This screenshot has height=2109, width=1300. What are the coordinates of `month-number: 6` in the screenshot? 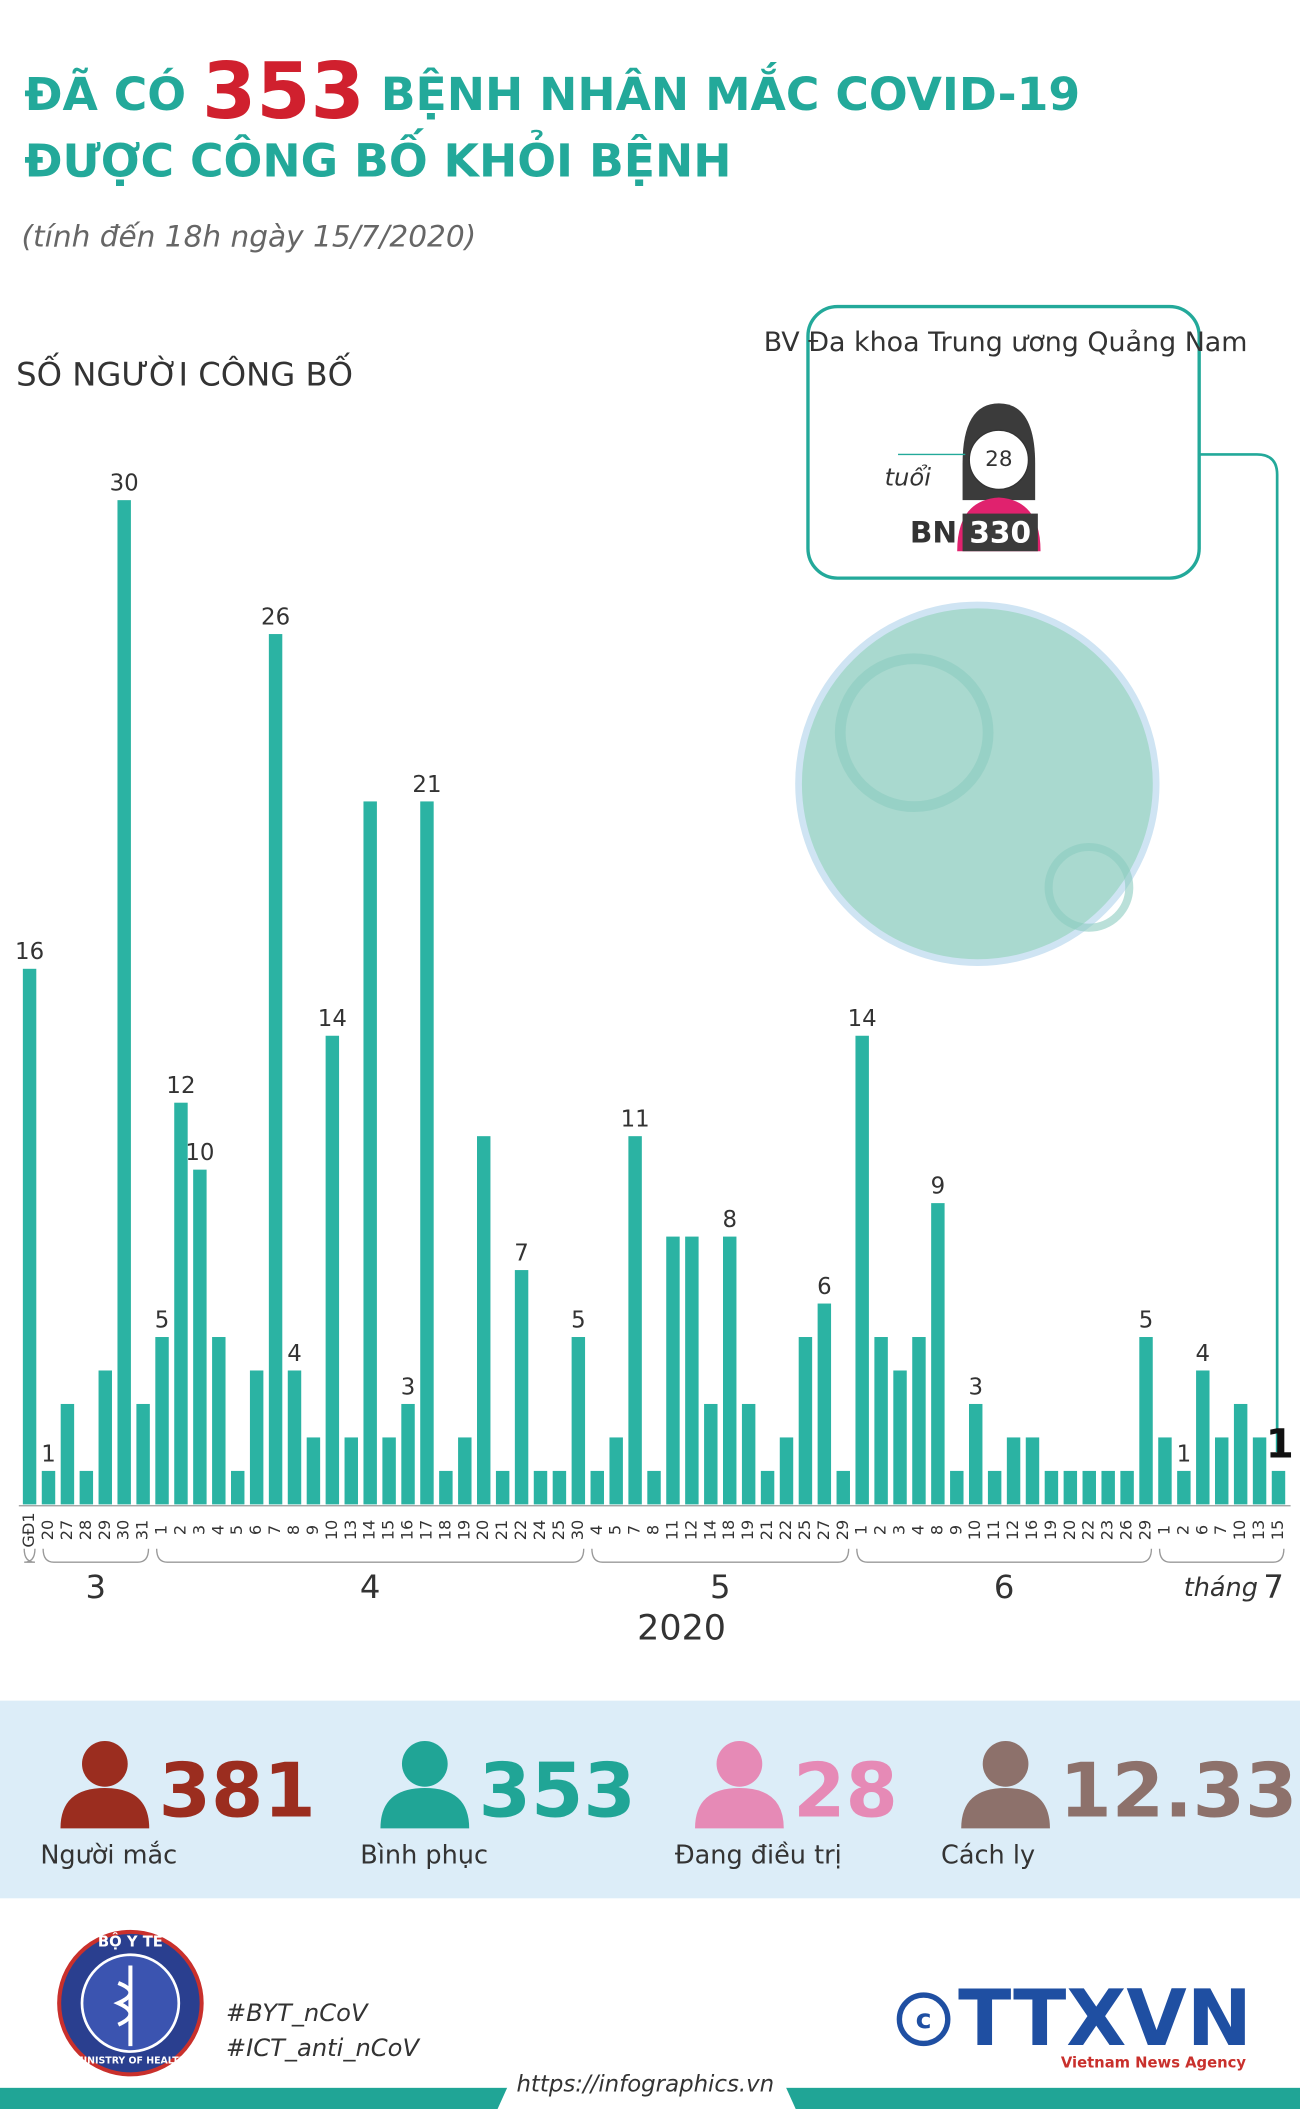 It's located at (1004, 1587).